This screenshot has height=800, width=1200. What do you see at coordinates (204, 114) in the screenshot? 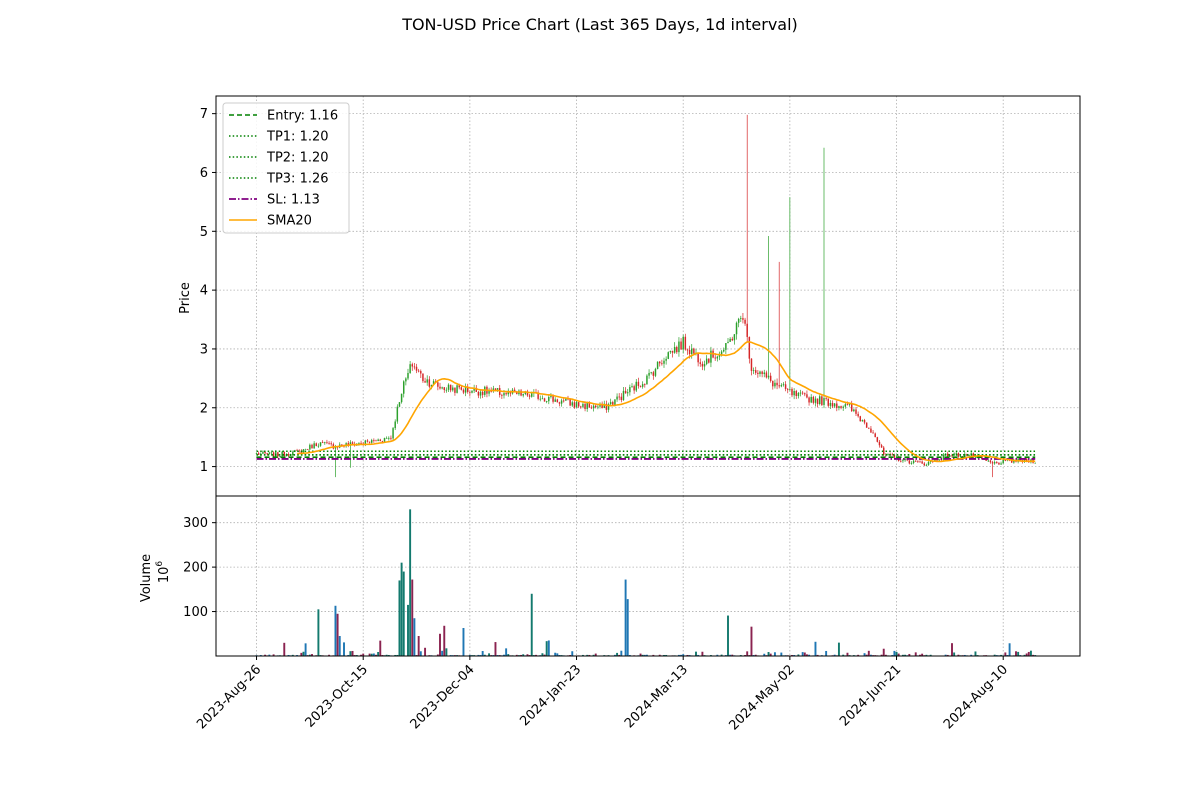
I see `price-y-tick-label: 7` at bounding box center [204, 114].